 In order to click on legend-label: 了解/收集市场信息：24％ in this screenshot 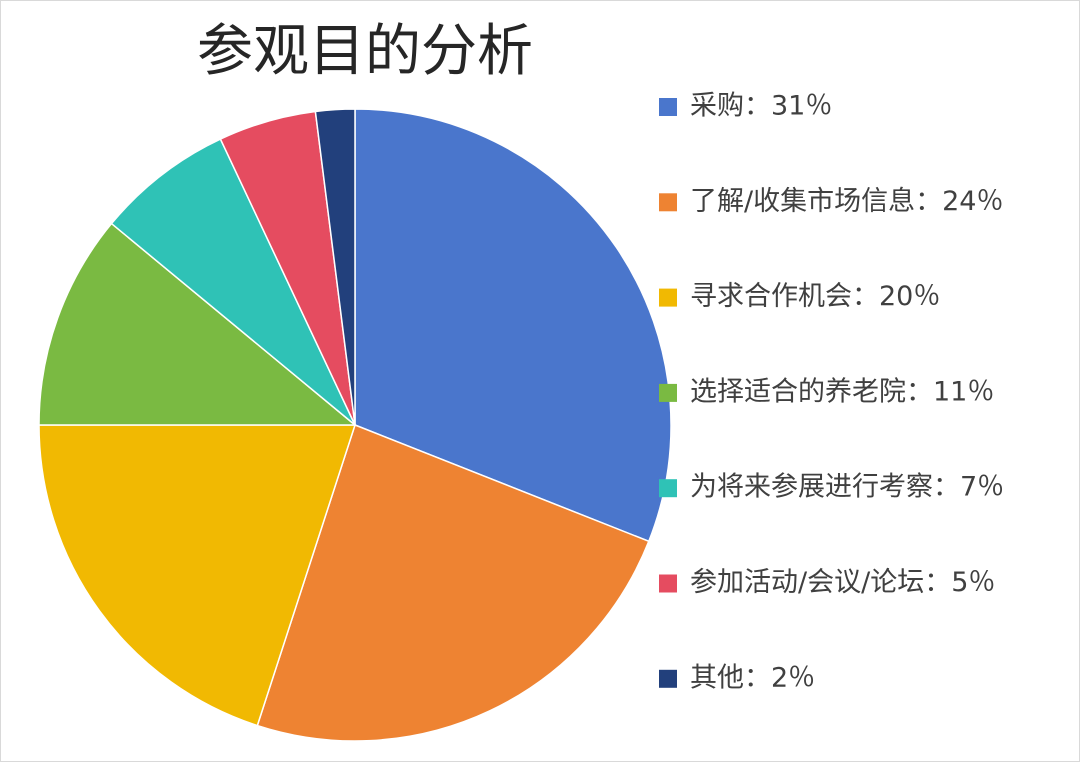, I will do `click(846, 201)`.